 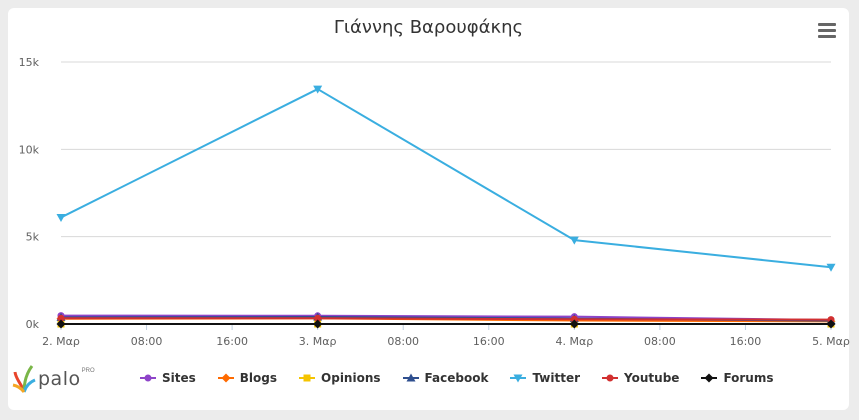 I want to click on series-line-sites, so click(x=446, y=317).